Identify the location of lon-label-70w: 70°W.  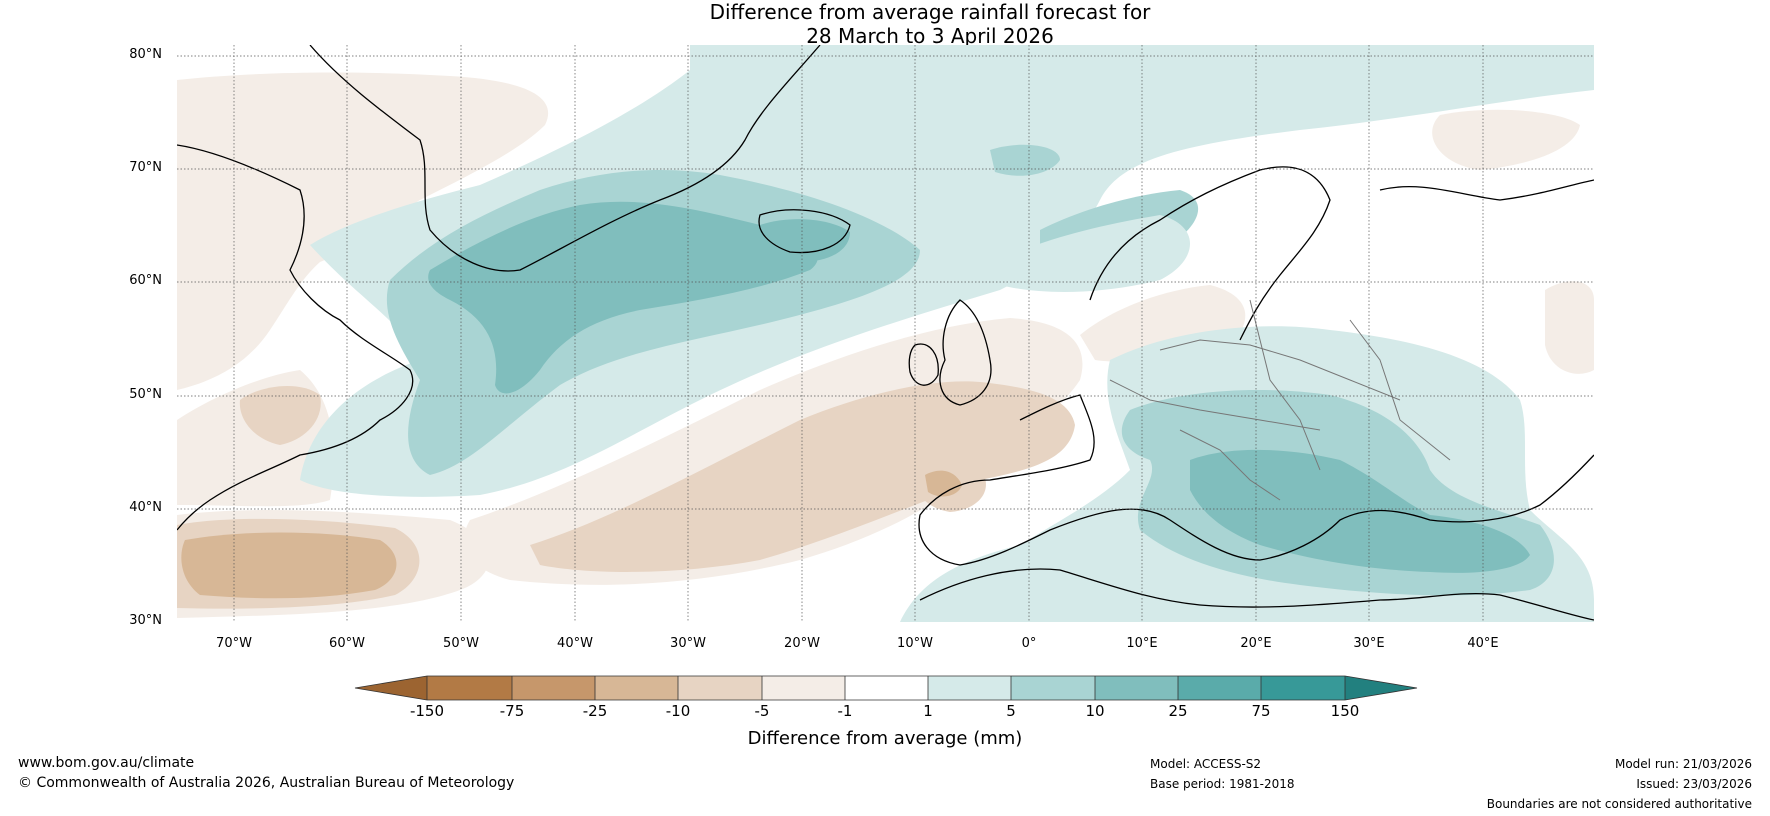
(234, 643).